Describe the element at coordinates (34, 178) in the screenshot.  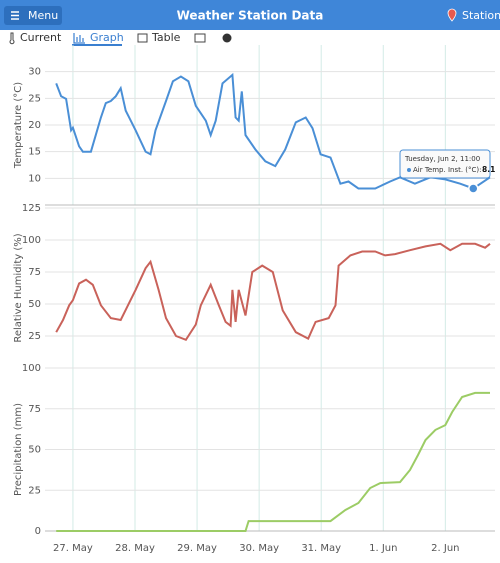
I see `y-tick-label: 10` at that location.